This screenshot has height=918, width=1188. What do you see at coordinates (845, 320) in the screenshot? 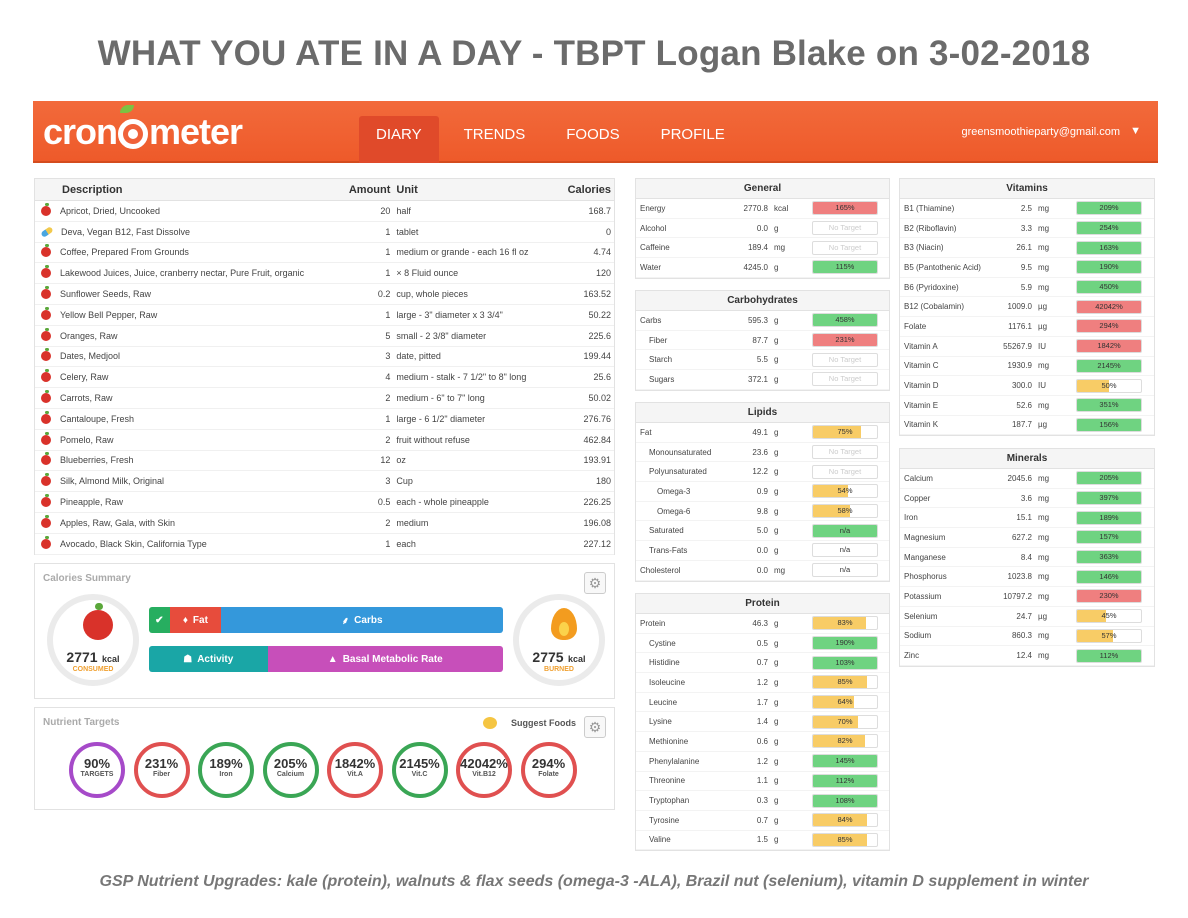
I see `nutrient-progress-bar: 458%` at bounding box center [845, 320].